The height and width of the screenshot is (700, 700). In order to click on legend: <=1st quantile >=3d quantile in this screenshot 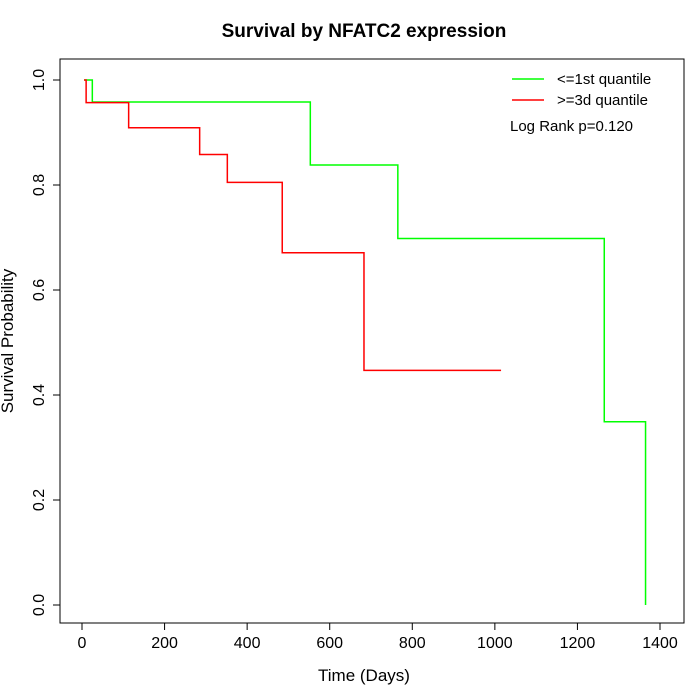, I will do `click(581, 90)`.